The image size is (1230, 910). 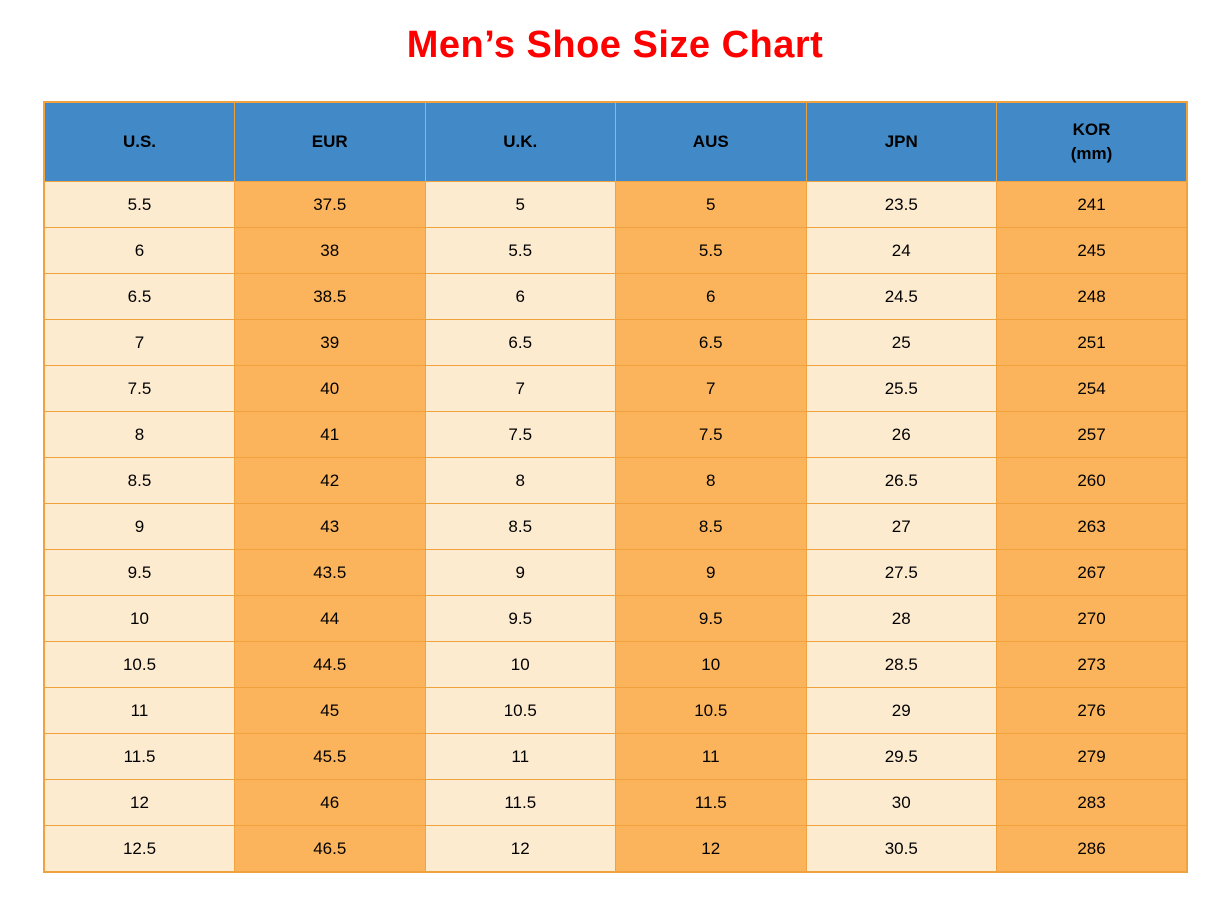 What do you see at coordinates (901, 756) in the screenshot?
I see `table-cell: 29.5` at bounding box center [901, 756].